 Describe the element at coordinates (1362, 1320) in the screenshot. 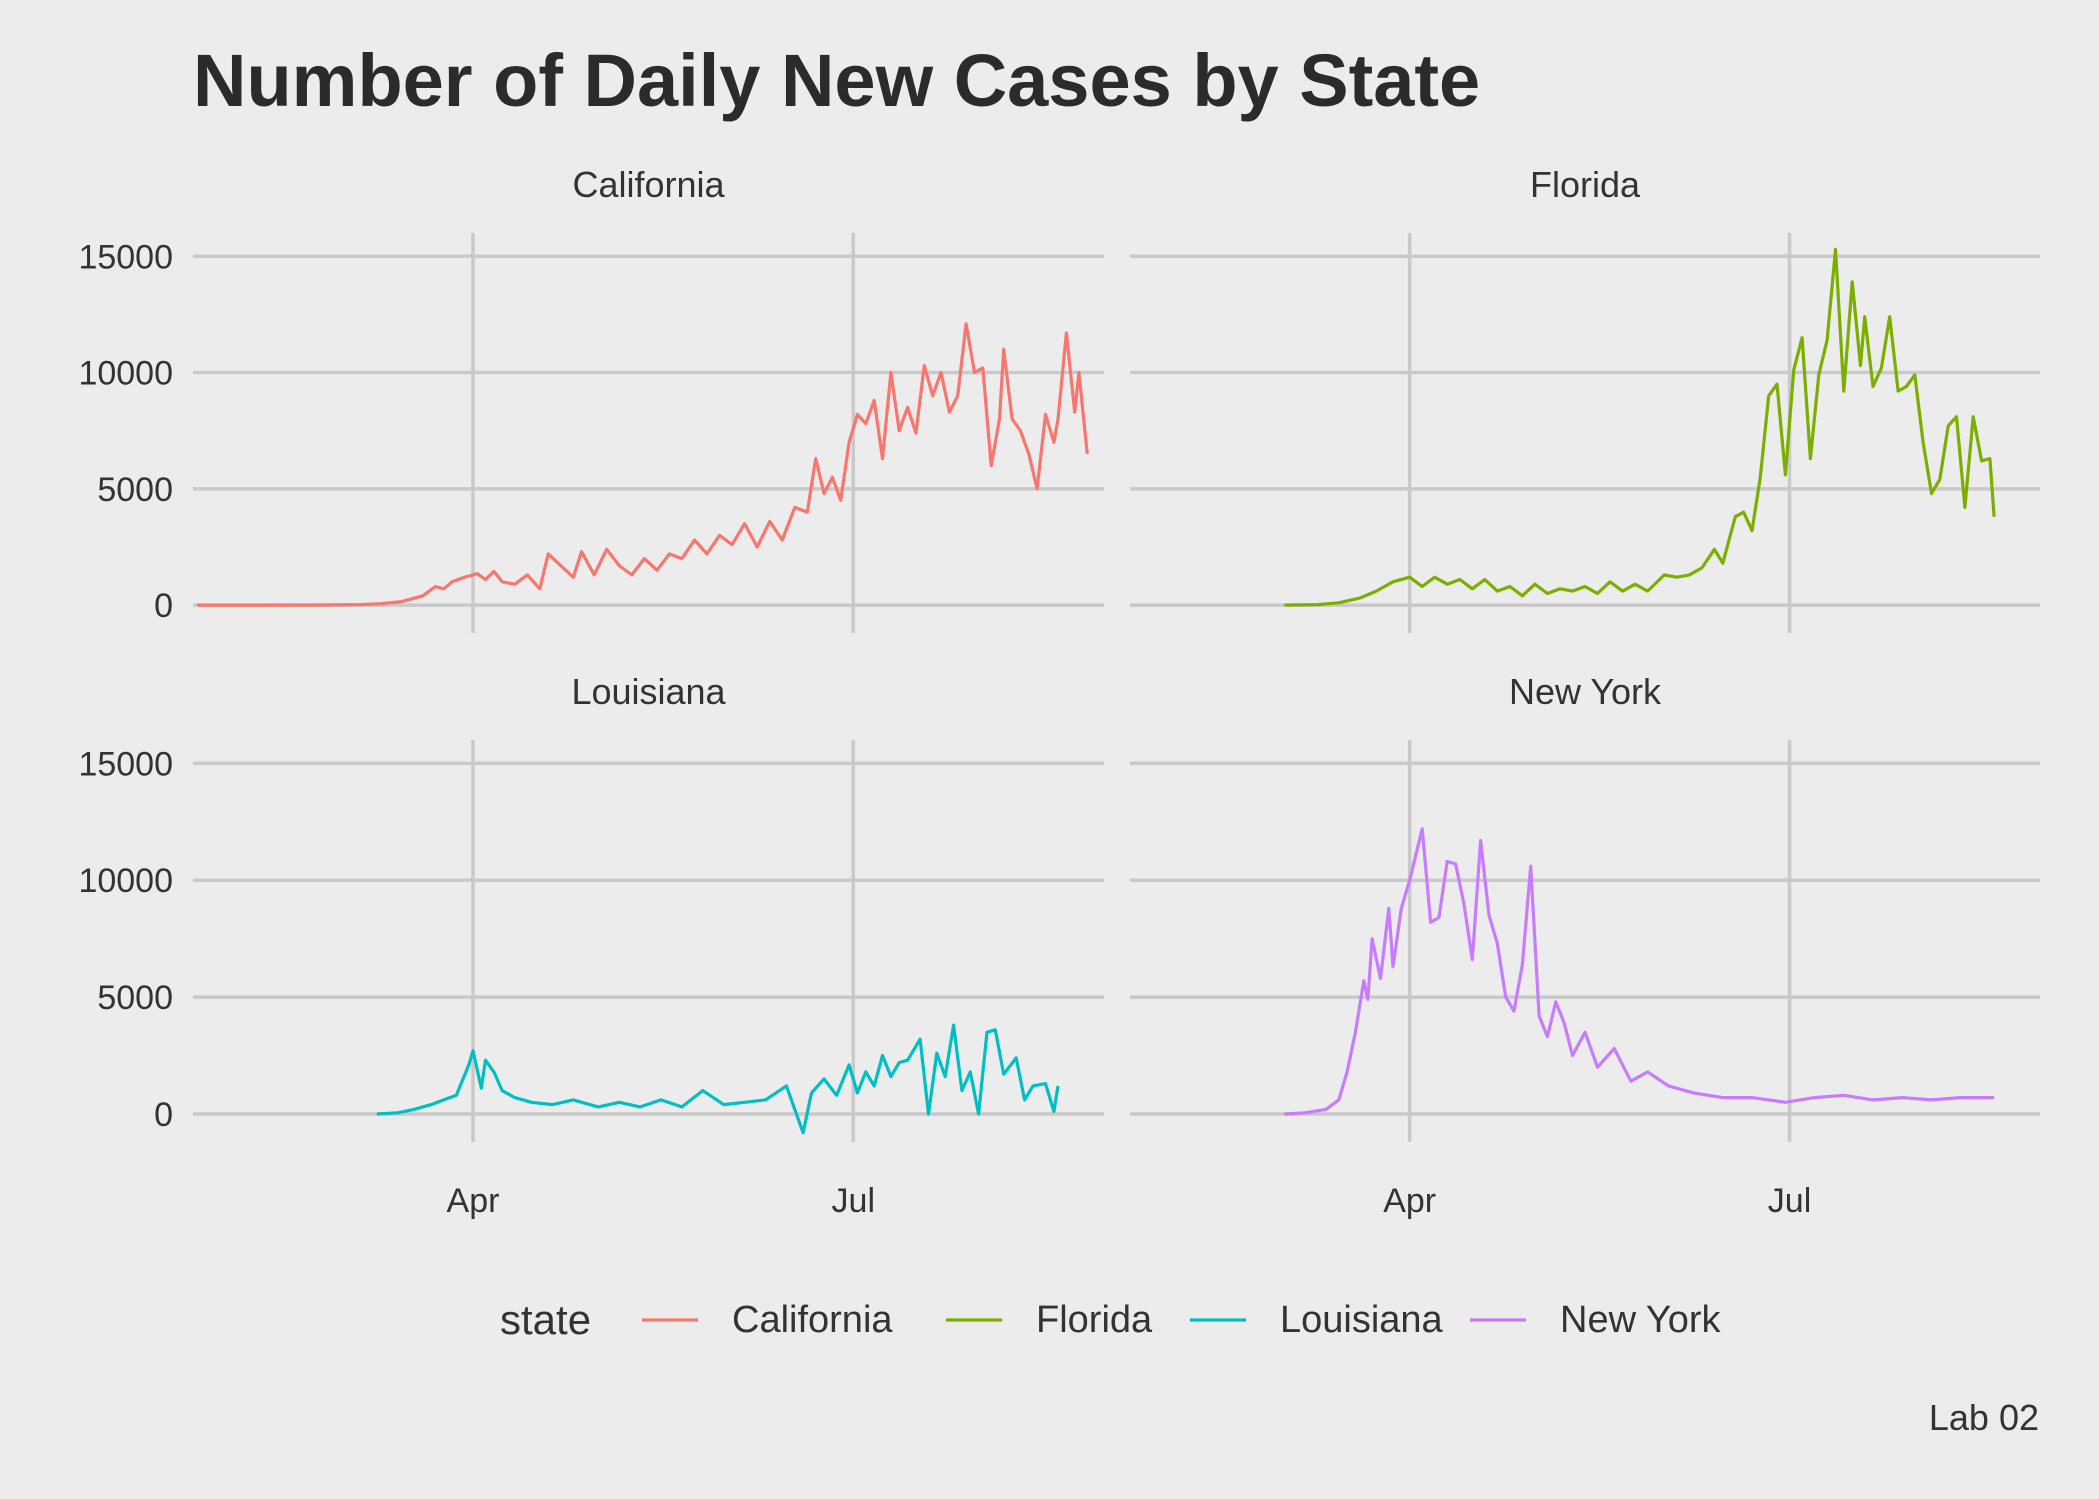

I see `legend-label: Louisiana` at that location.